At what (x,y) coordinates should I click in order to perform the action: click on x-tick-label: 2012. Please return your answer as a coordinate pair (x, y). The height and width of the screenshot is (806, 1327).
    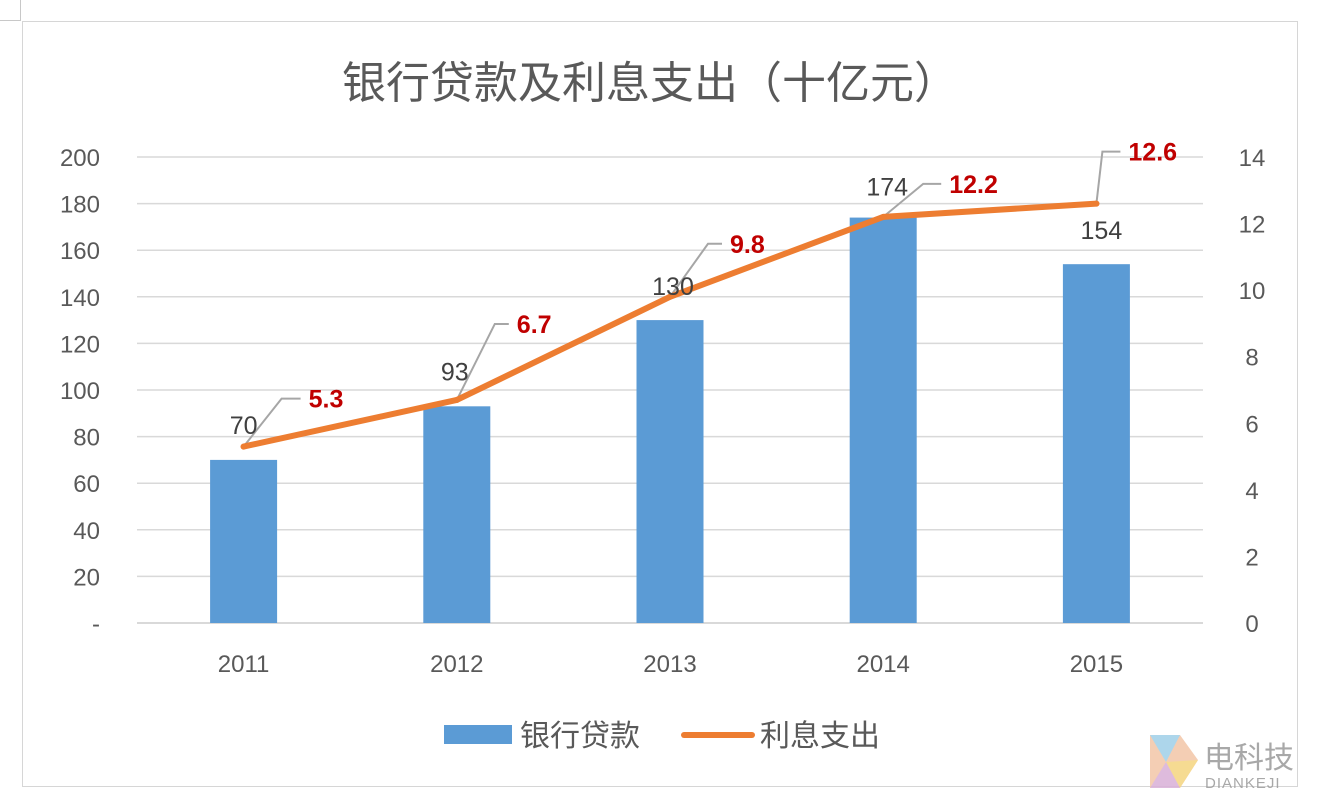
    Looking at the image, I should click on (456, 664).